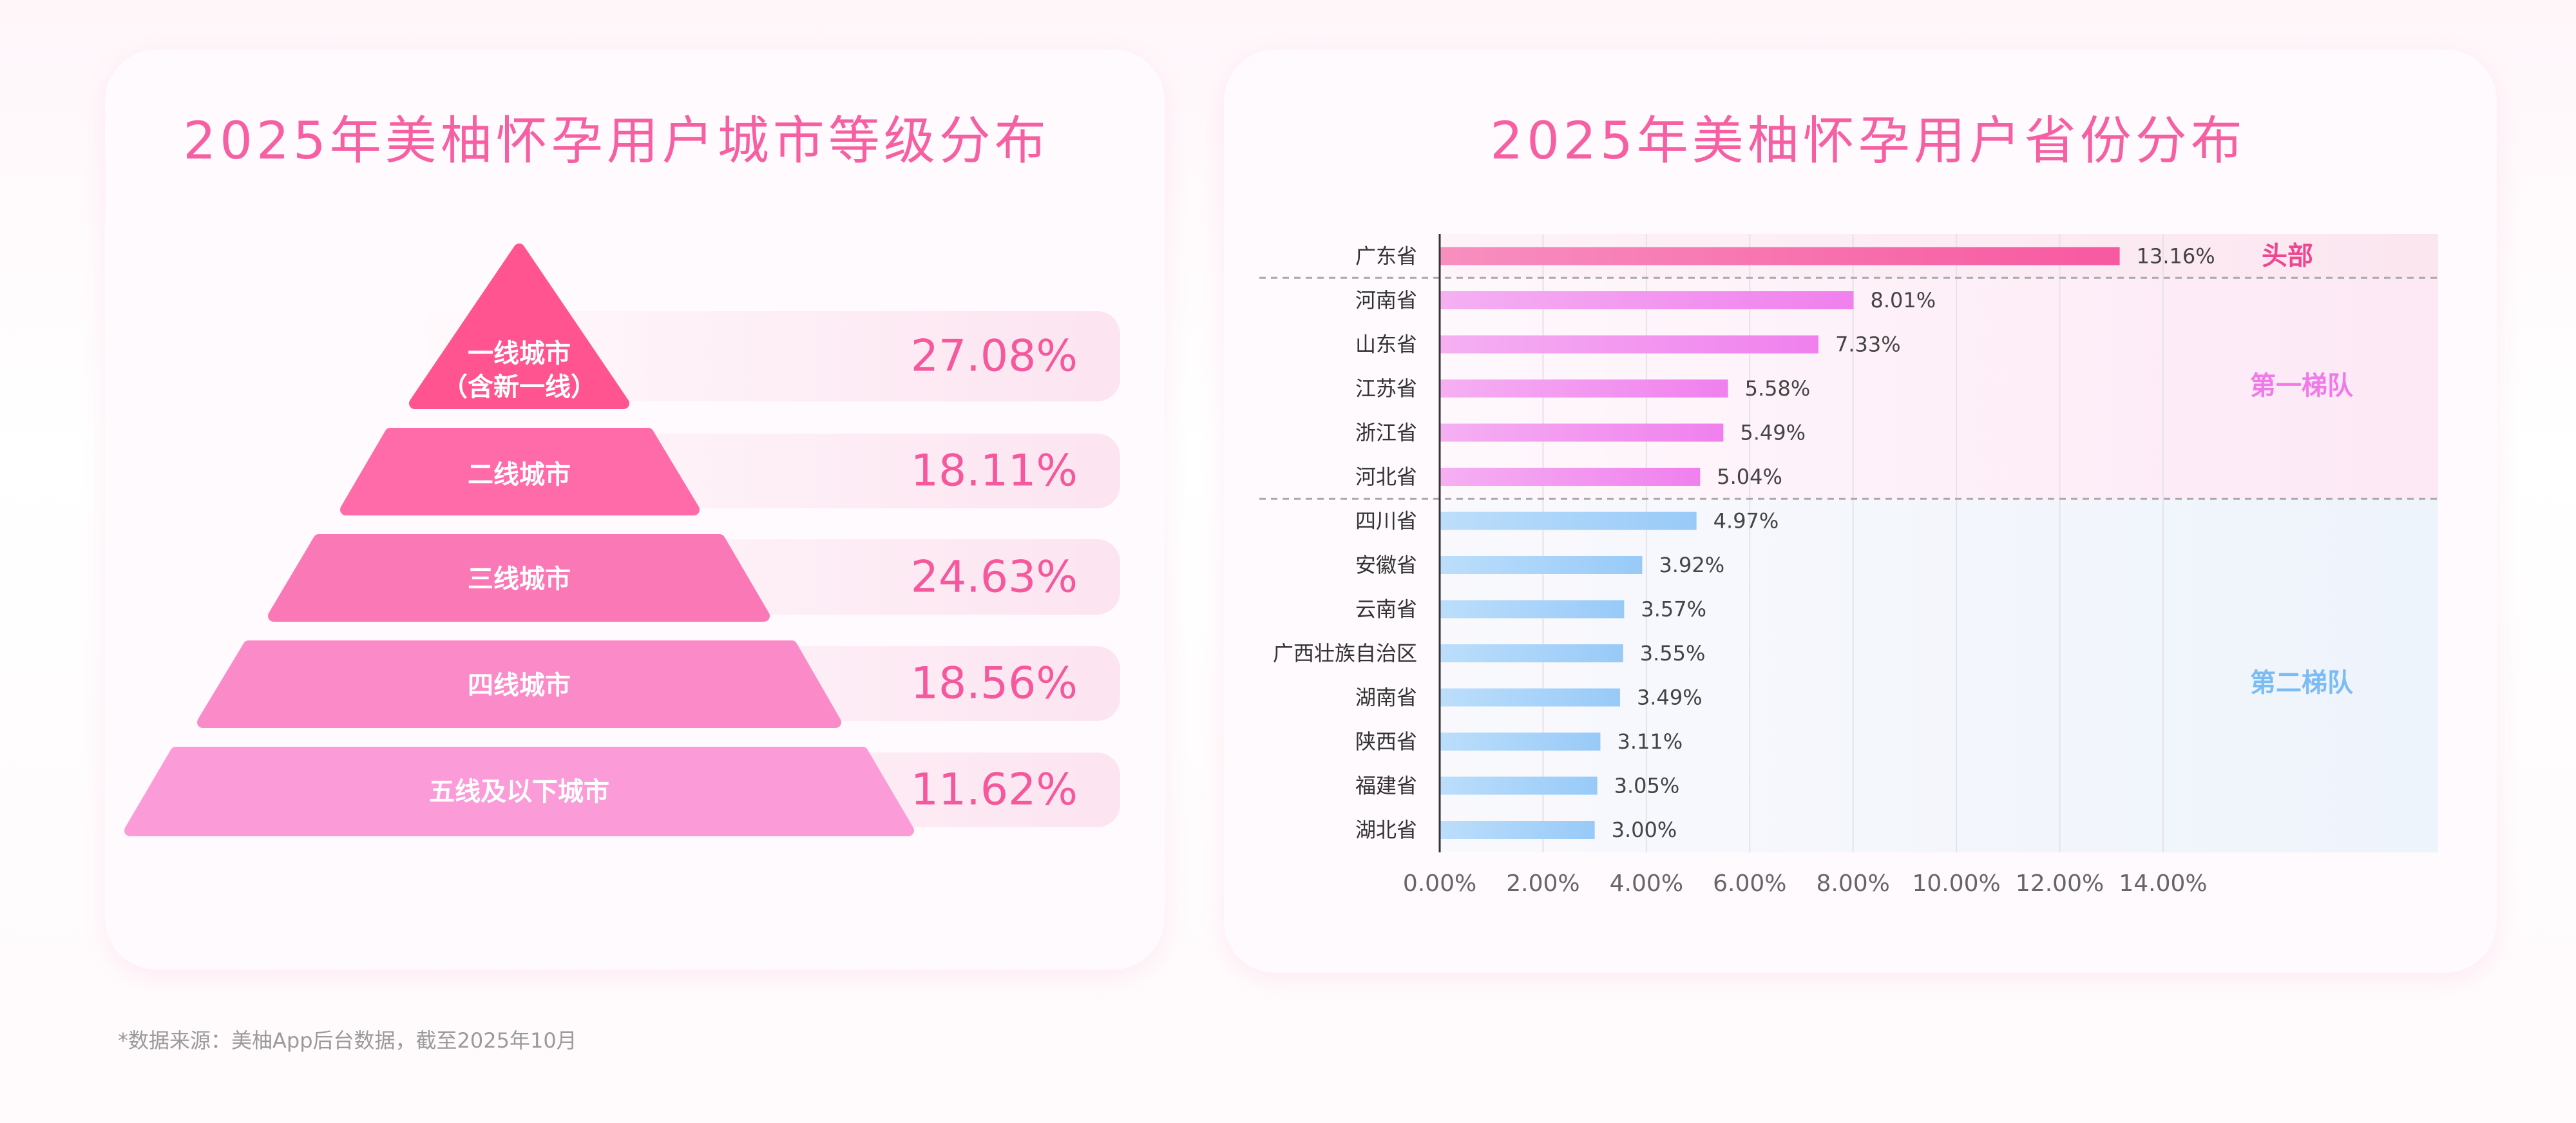  What do you see at coordinates (1749, 883) in the screenshot?
I see `x-tick-label: 6.00%` at bounding box center [1749, 883].